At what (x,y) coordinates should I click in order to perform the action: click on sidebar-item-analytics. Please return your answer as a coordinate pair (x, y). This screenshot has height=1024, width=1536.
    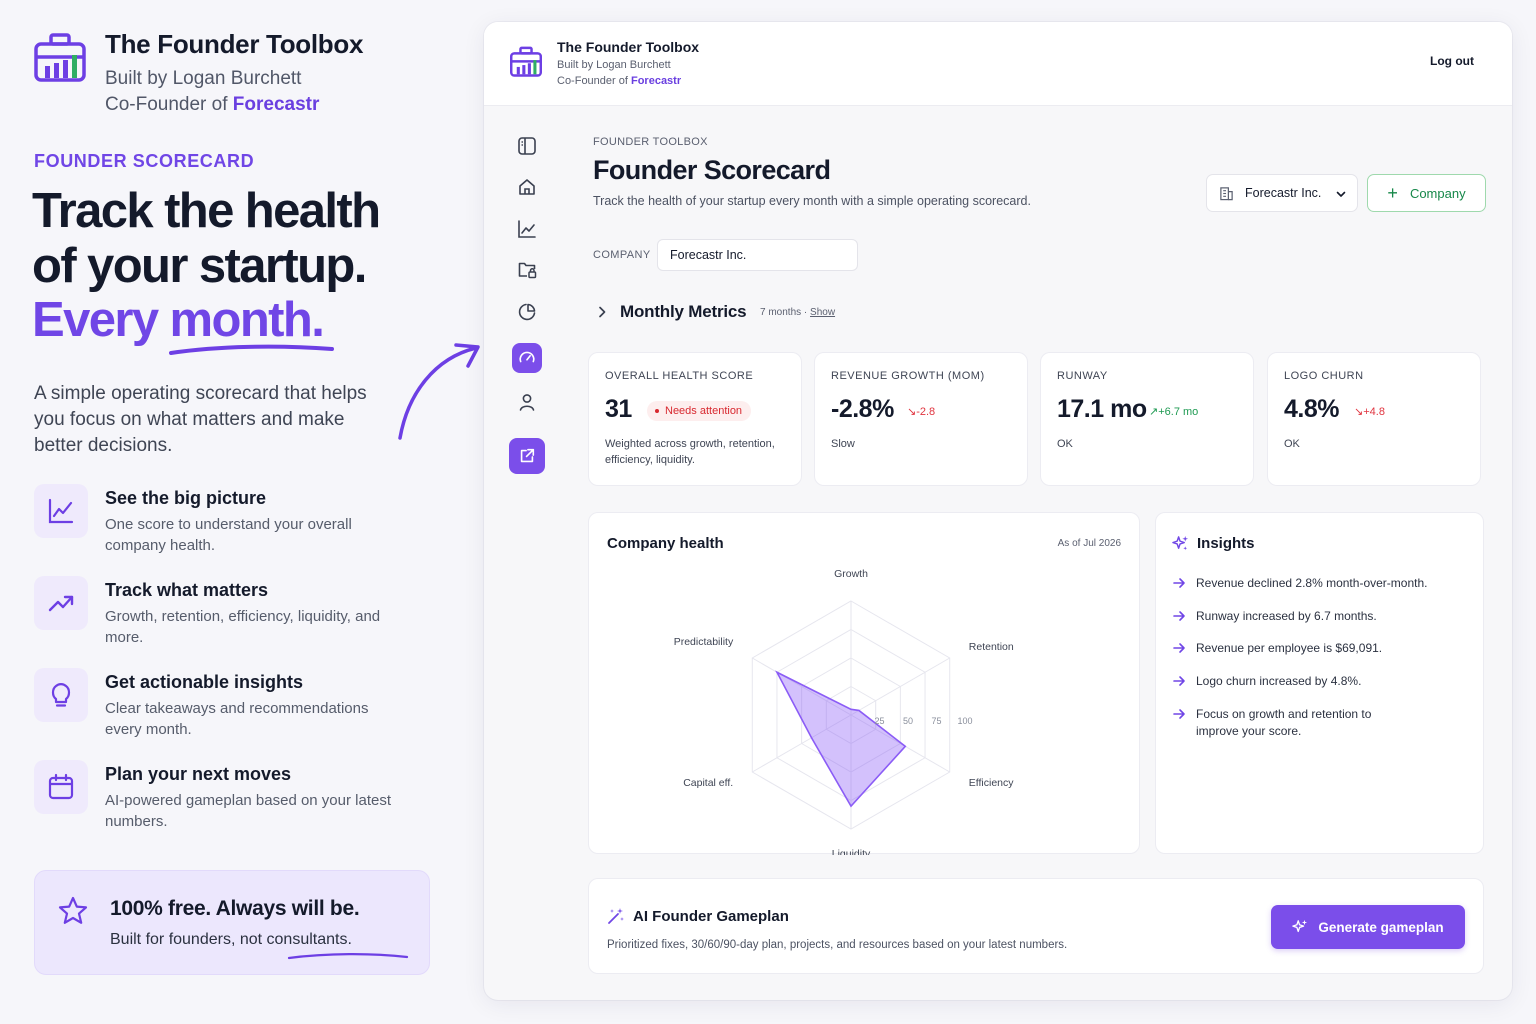
    Looking at the image, I should click on (527, 229).